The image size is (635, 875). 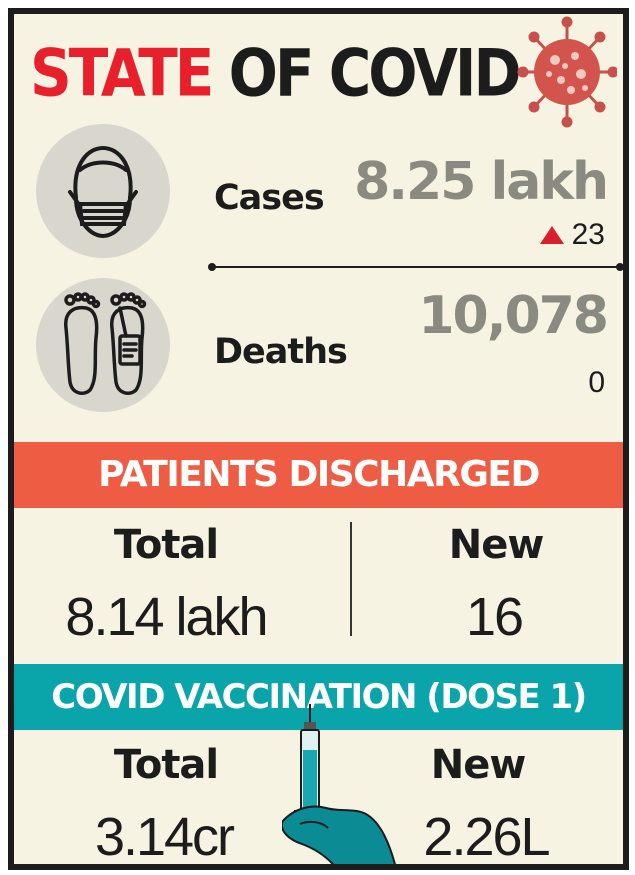 What do you see at coordinates (567, 72) in the screenshot?
I see `virus-icon` at bounding box center [567, 72].